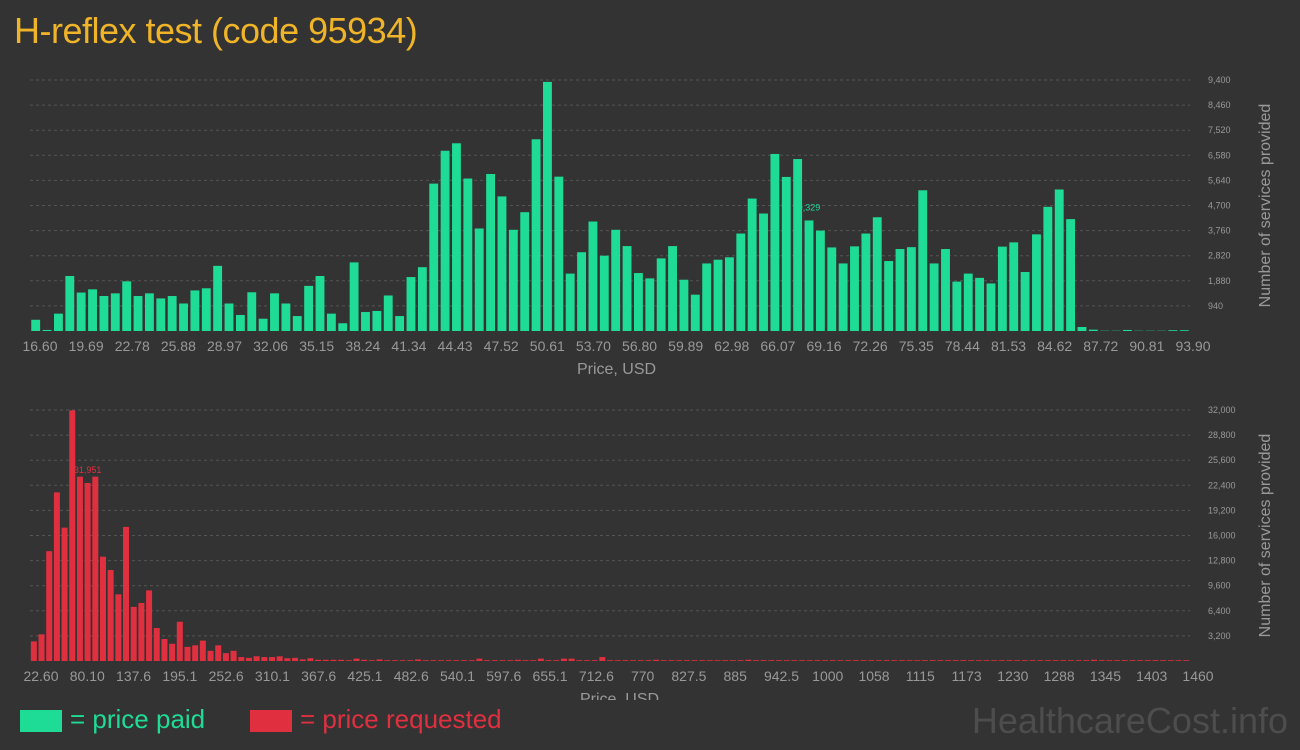  Describe the element at coordinates (1215, 306) in the screenshot. I see `y-tick-label: 940` at that location.